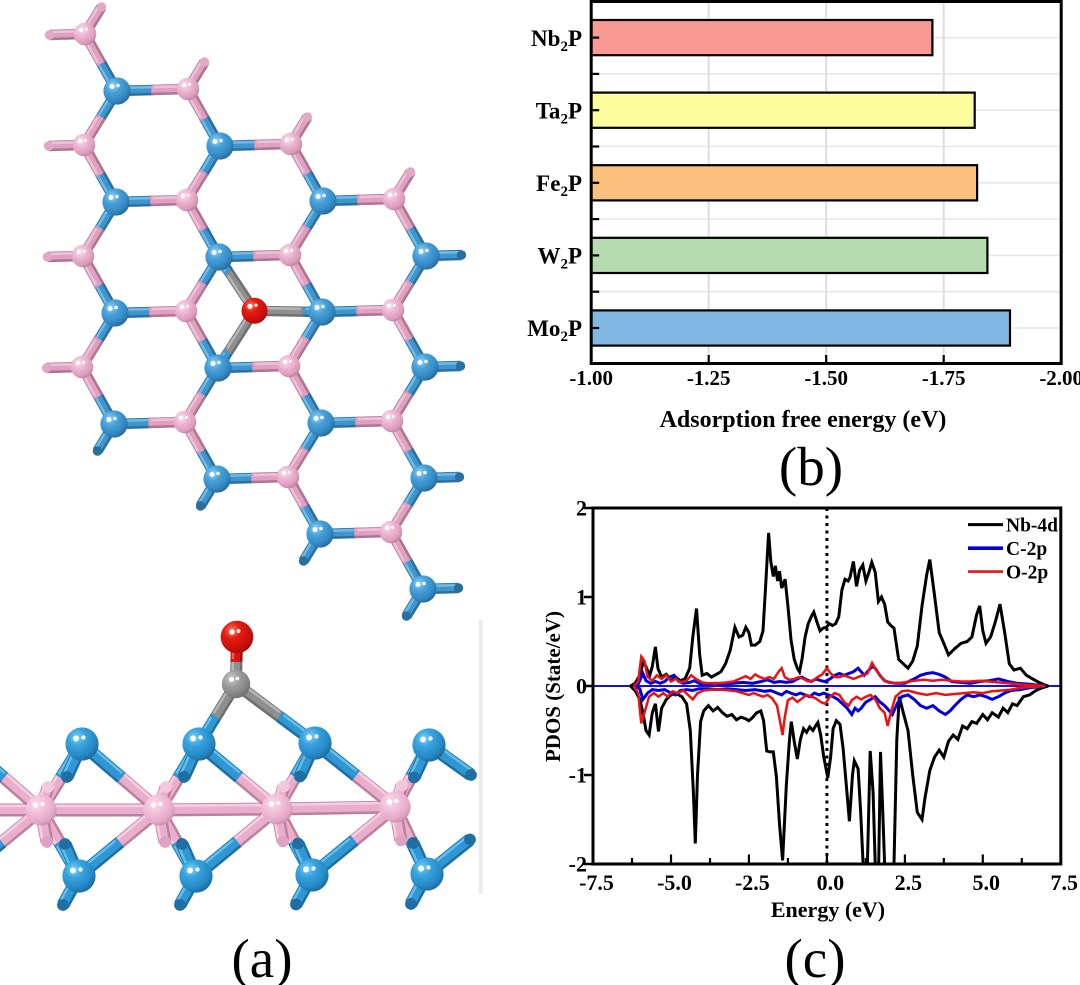 The height and width of the screenshot is (985, 1080). What do you see at coordinates (709, 378) in the screenshot?
I see `svg-text: -1.25` at bounding box center [709, 378].